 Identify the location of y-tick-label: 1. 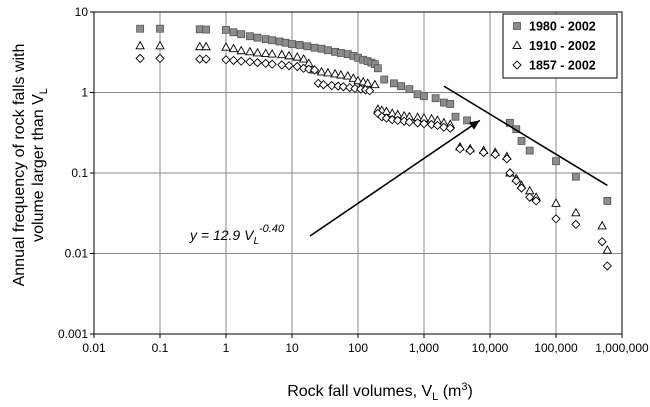
(84, 93).